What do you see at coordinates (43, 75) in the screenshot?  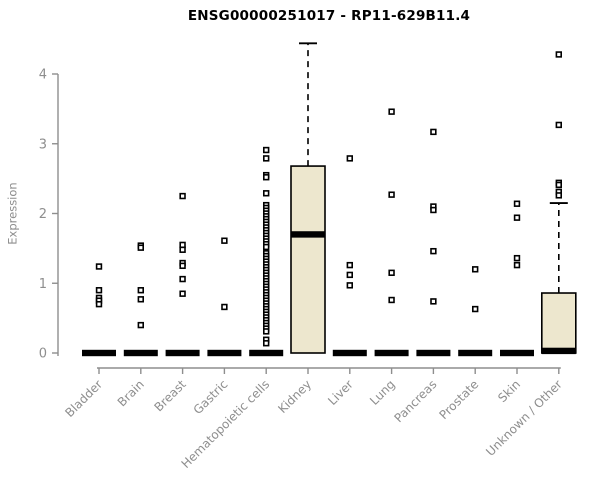 I see `y-tick-label: 4` at bounding box center [43, 75].